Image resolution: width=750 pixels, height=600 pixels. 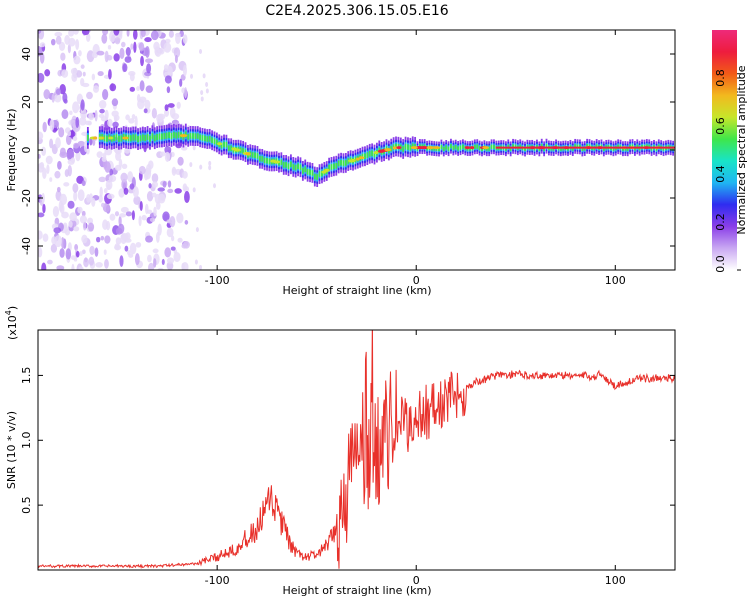 I want to click on colorbar-tick-label: 0.2, so click(x=720, y=222).